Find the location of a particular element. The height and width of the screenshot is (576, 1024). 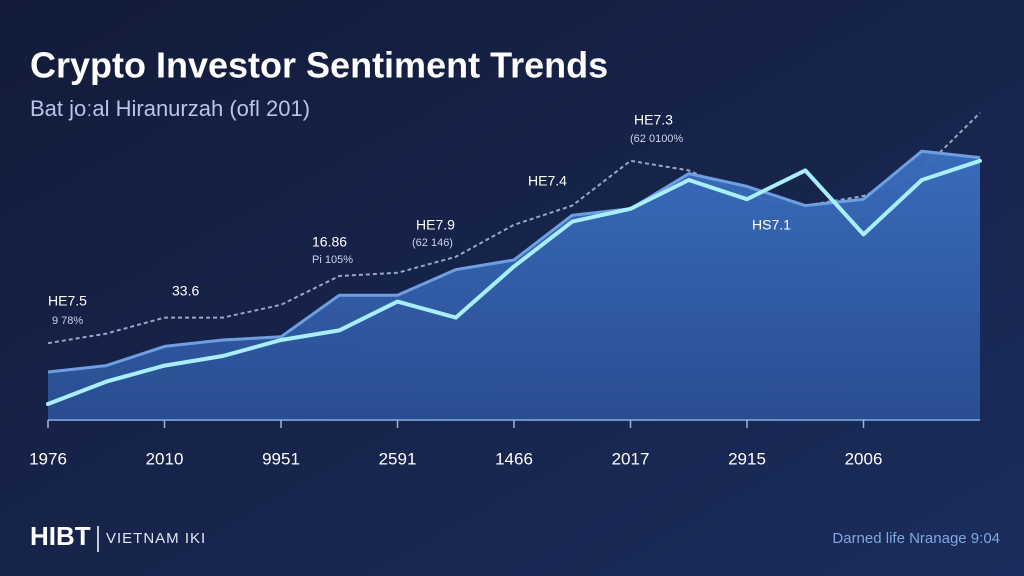

x-tick-label: 2010 is located at coordinates (165, 458).